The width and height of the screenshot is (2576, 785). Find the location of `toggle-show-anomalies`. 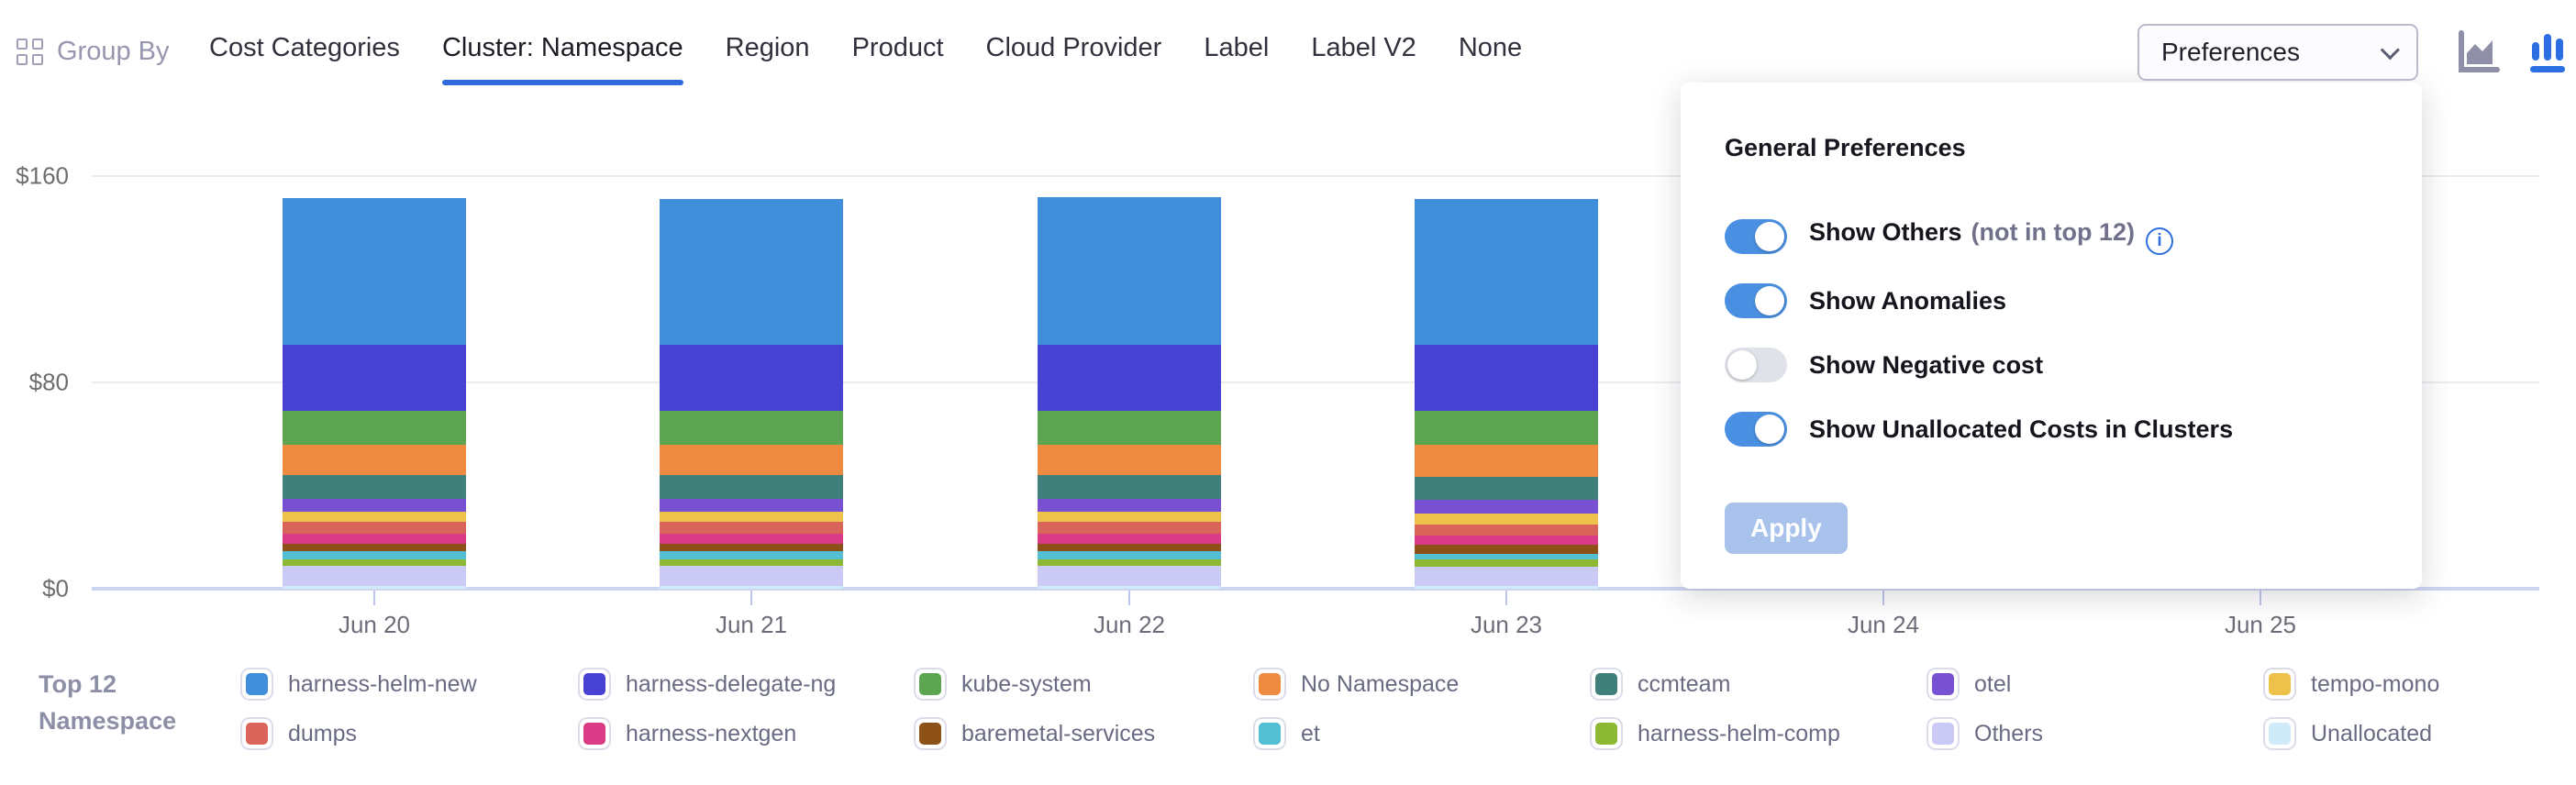

toggle-show-anomalies is located at coordinates (1756, 300).